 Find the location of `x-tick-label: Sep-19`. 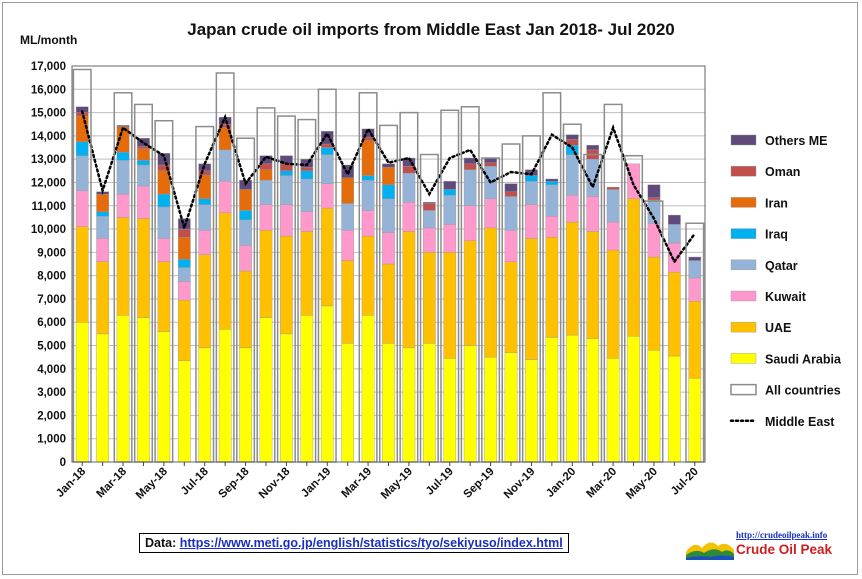

x-tick-label: Sep-19 is located at coordinates (479, 483).